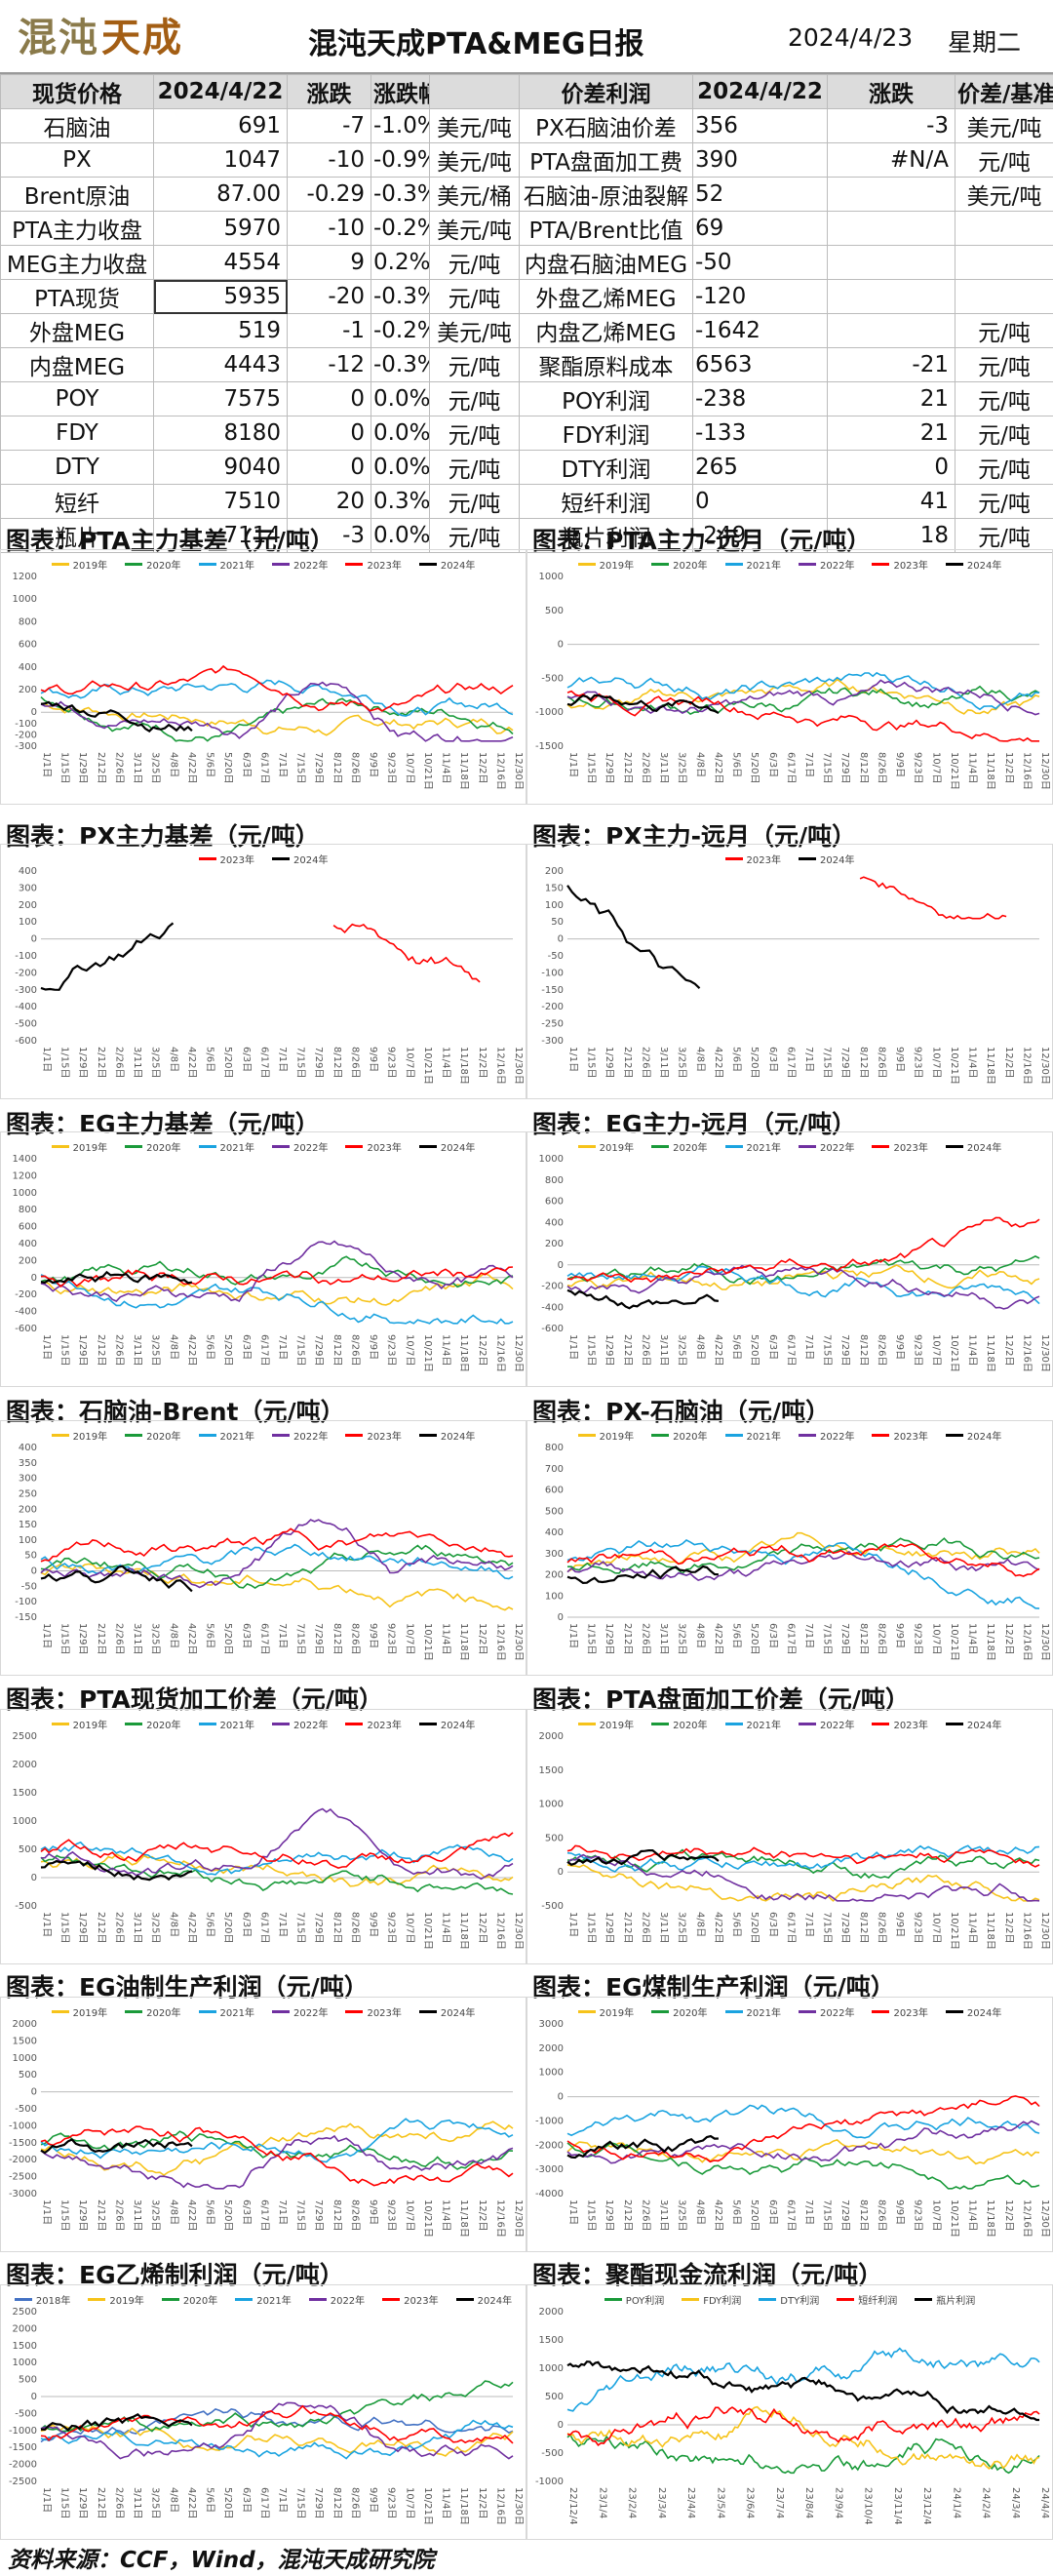 Image resolution: width=1053 pixels, height=2576 pixels. What do you see at coordinates (645, 1638) in the screenshot?
I see `x-tick-label: 2/26日` at bounding box center [645, 1638].